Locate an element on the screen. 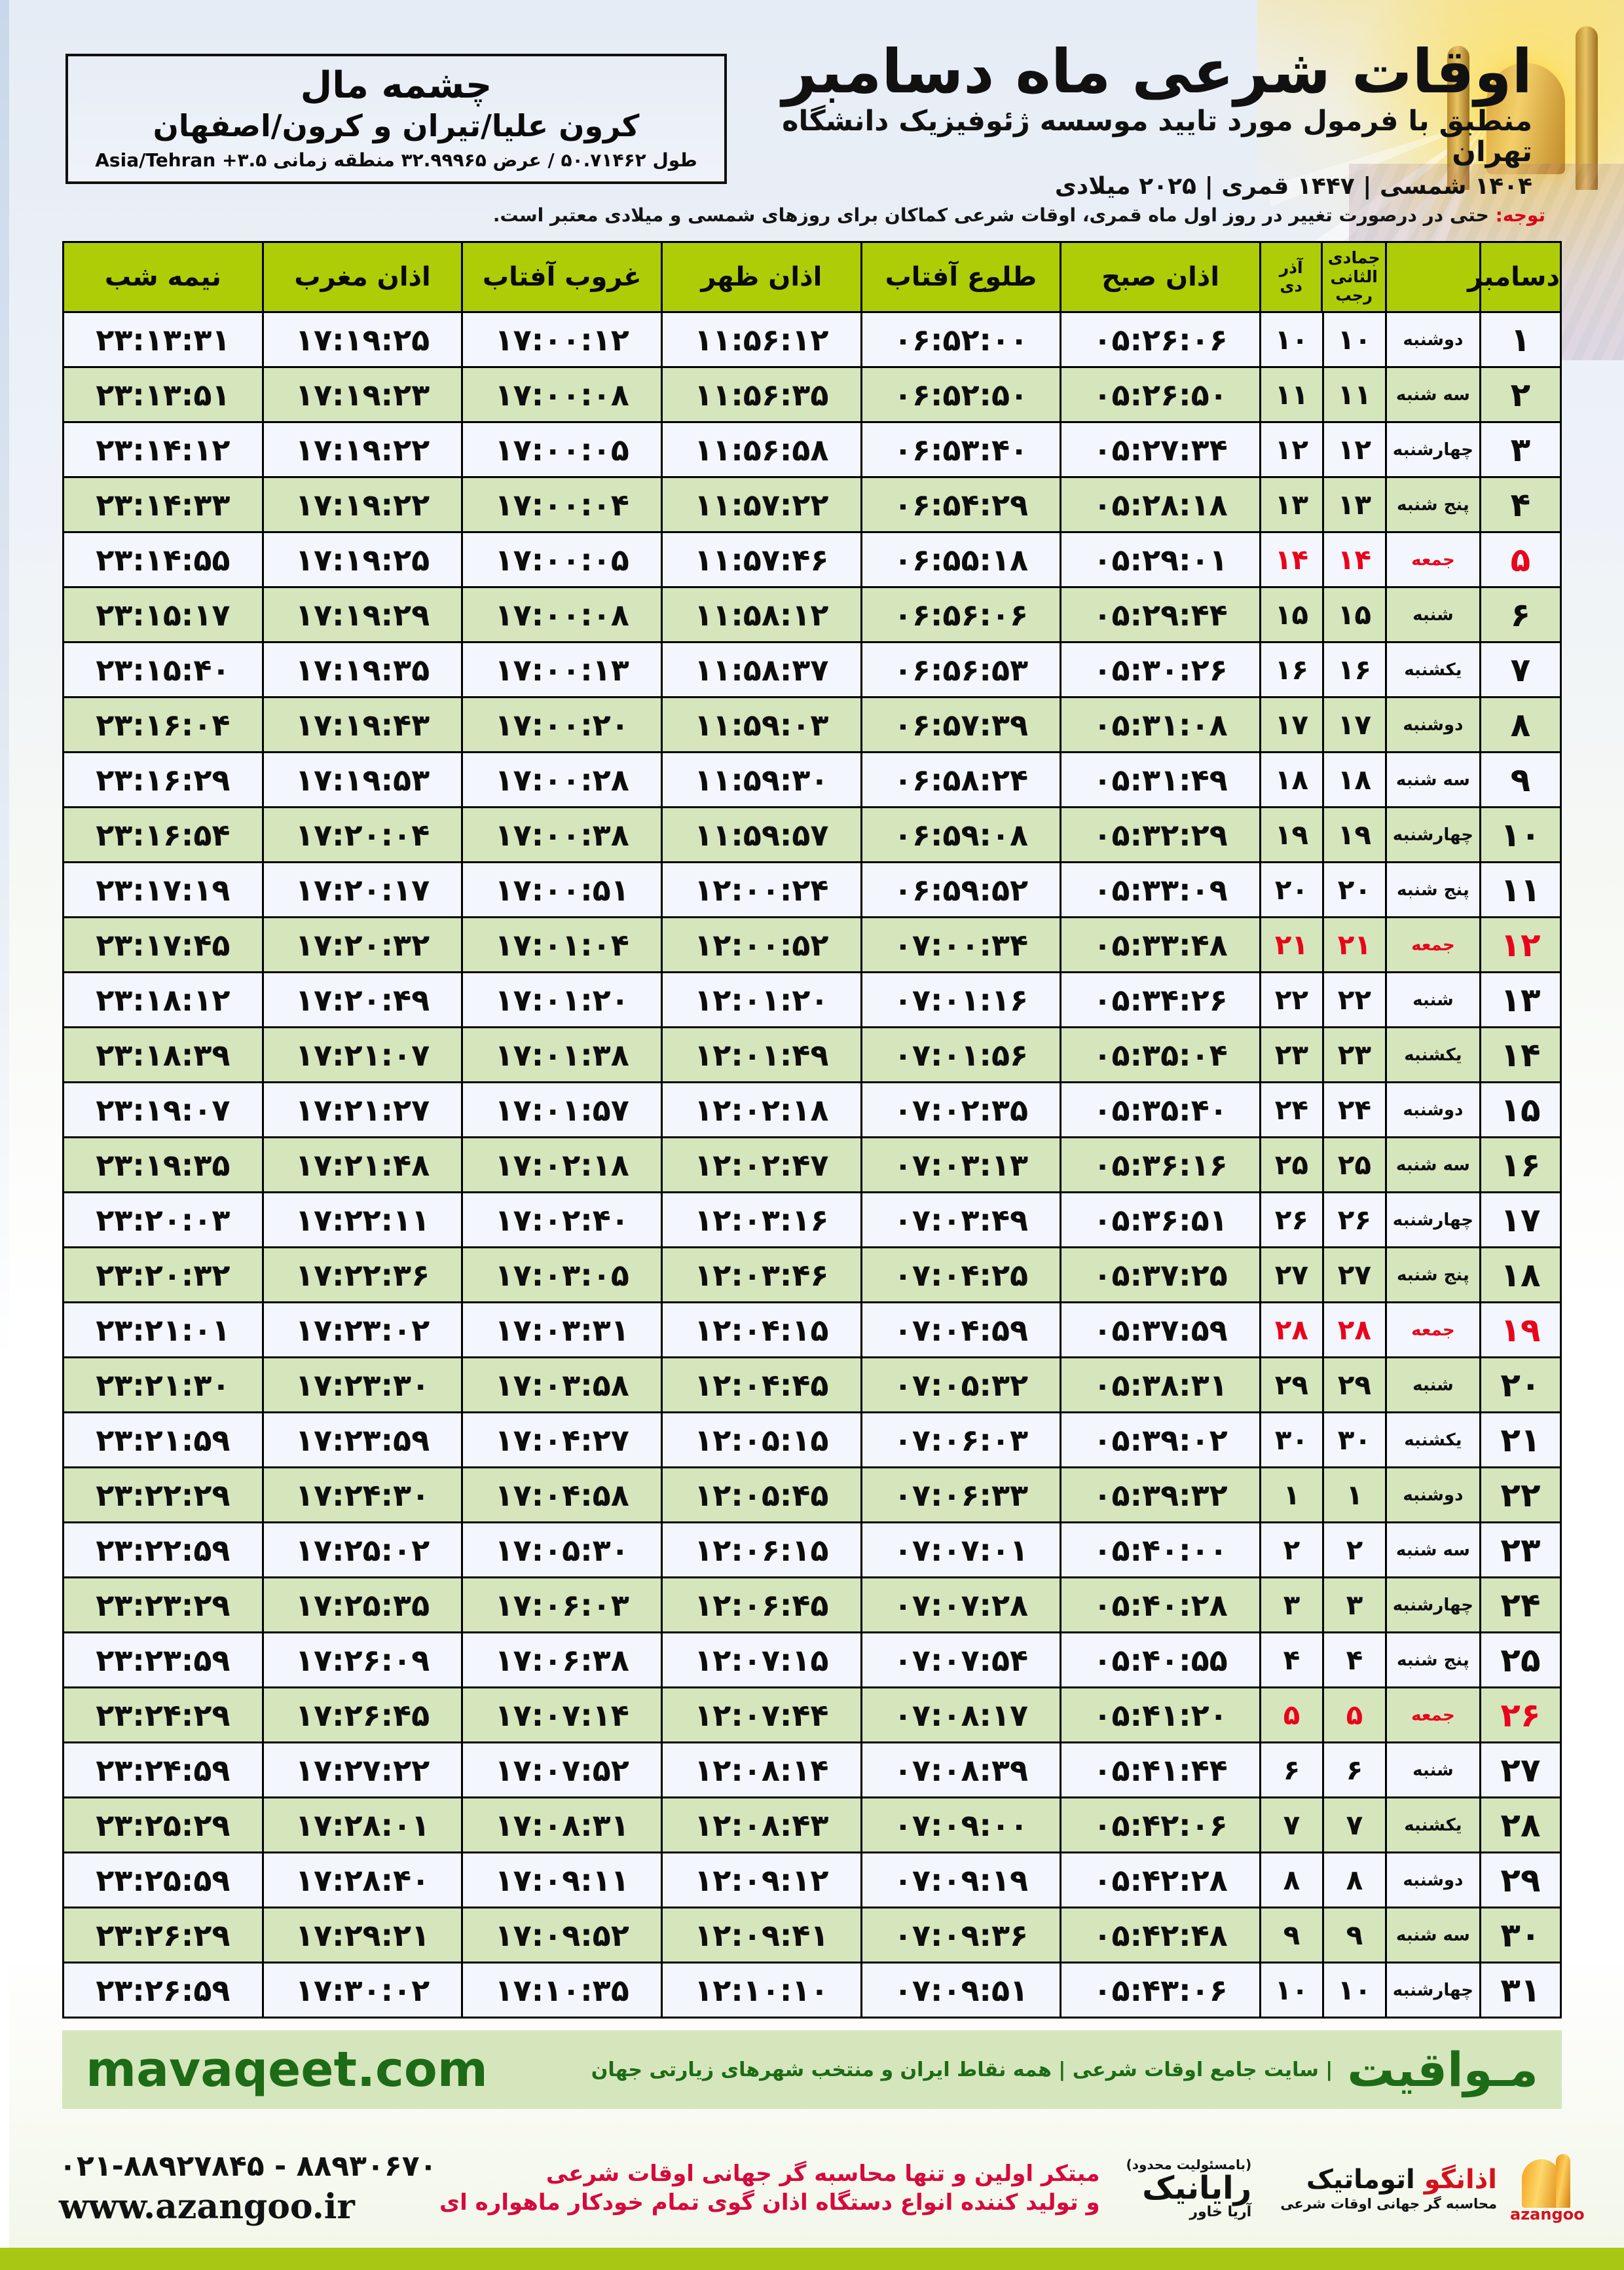  cell-sunrise: ۰۷:۰۱:۱۶ is located at coordinates (961, 999).